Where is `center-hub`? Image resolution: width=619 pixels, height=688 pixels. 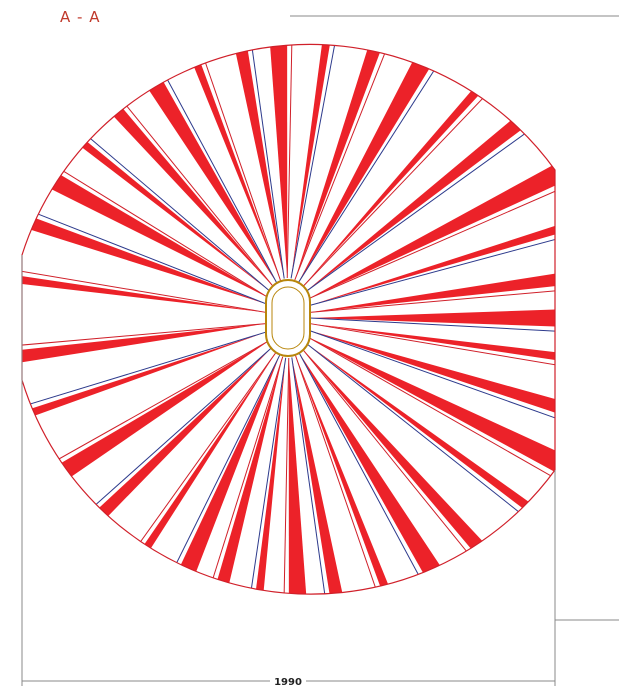 center-hub is located at coordinates (288, 318).